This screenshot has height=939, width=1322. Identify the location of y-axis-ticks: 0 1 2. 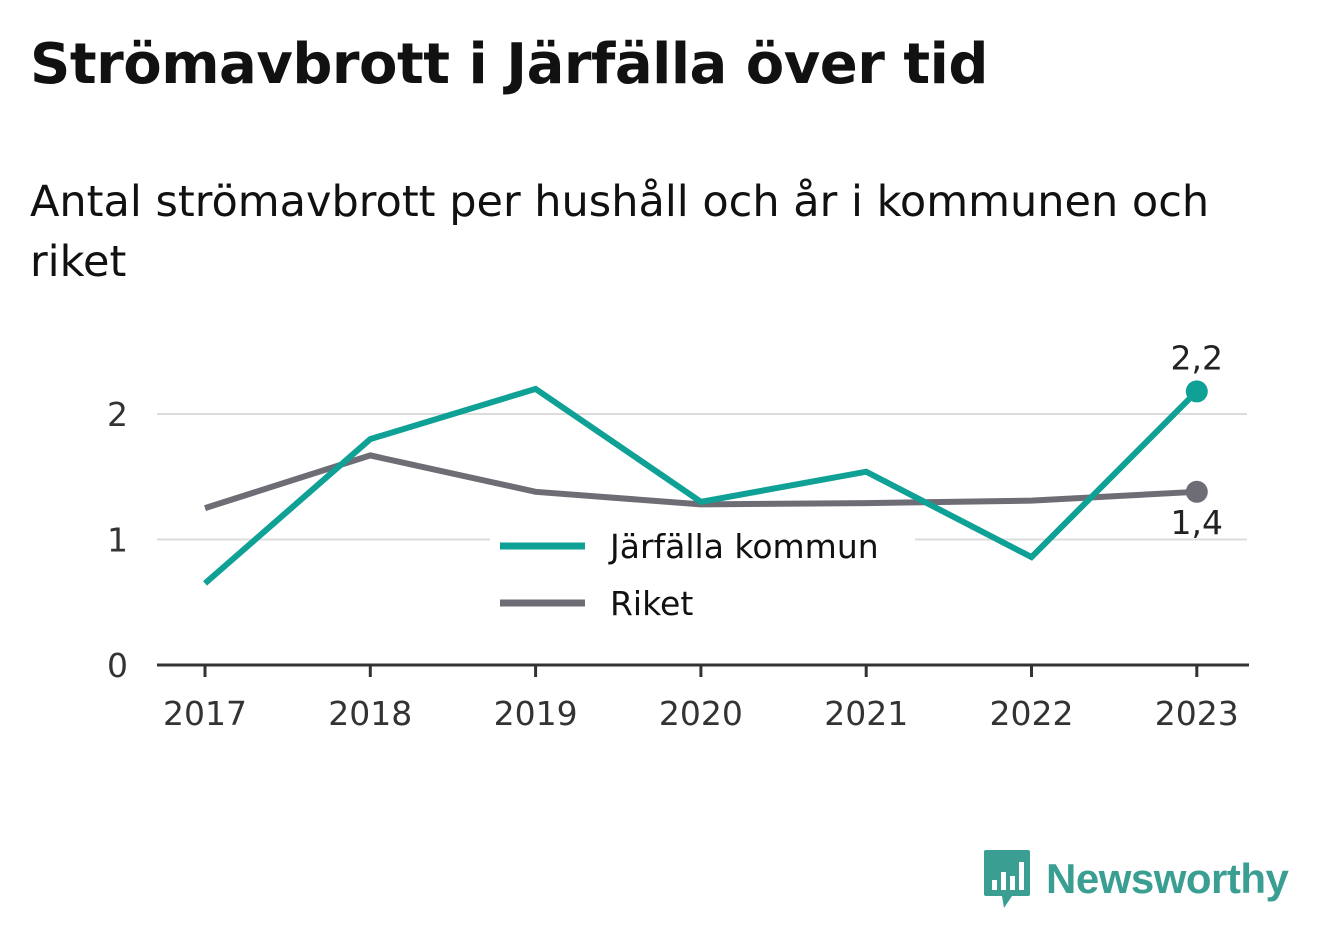
(117, 540).